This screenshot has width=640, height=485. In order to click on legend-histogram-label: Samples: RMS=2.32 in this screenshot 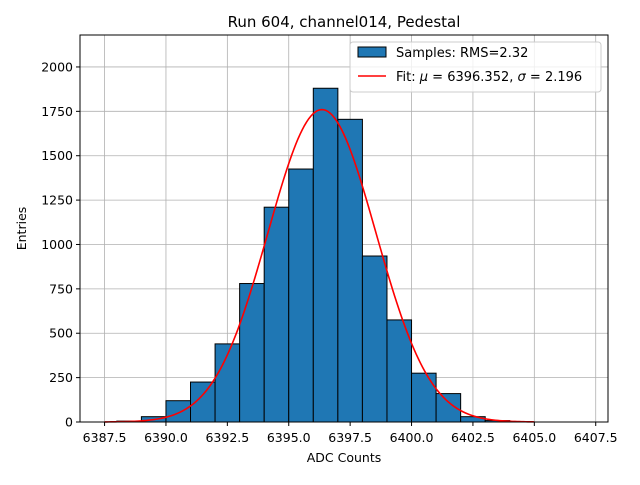, I will do `click(462, 53)`.